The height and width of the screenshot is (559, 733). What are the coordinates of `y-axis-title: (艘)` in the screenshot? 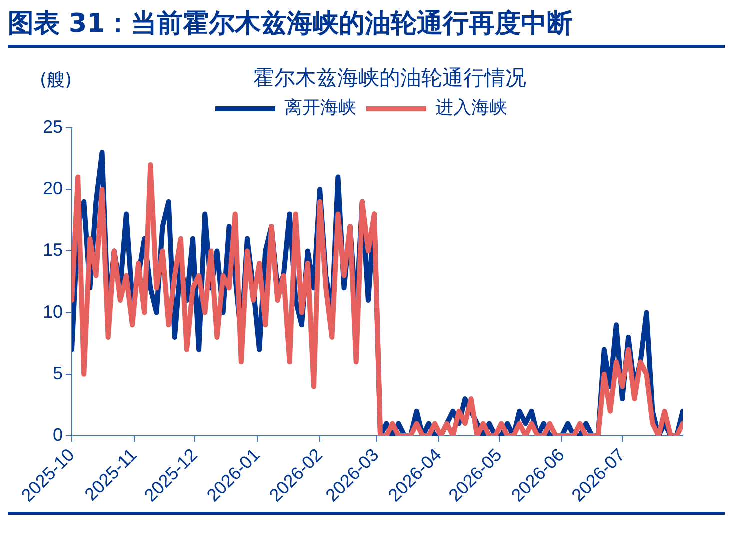 It's located at (56, 80).